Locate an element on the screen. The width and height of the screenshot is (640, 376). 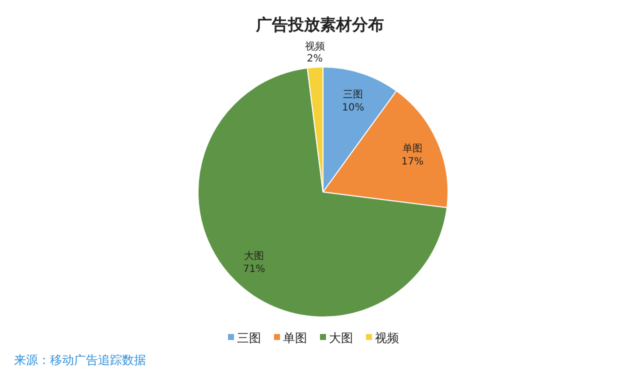
chart-title: 广告投放素材分布 is located at coordinates (319, 24).